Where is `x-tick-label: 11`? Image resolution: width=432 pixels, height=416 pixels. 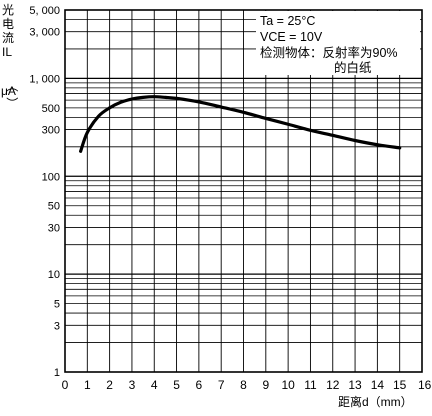
x-tick-label: 11 is located at coordinates (310, 385).